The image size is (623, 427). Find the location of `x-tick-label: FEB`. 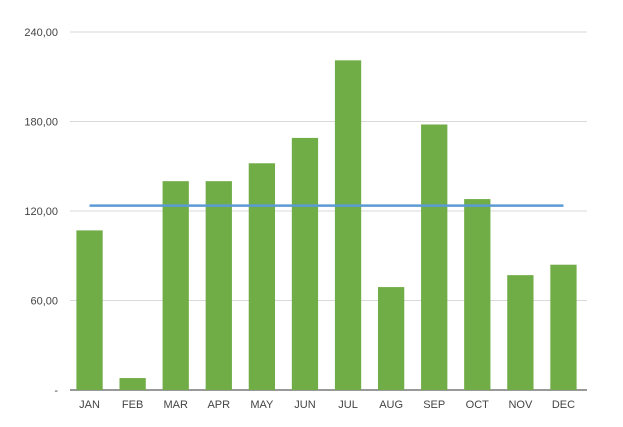

x-tick-label: FEB is located at coordinates (132, 405).